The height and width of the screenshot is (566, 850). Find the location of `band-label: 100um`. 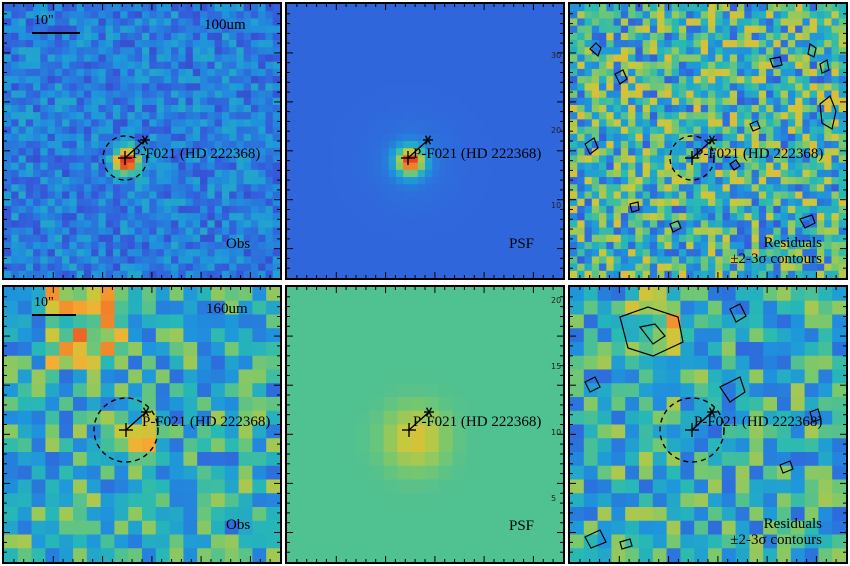

band-label: 100um is located at coordinates (225, 25).